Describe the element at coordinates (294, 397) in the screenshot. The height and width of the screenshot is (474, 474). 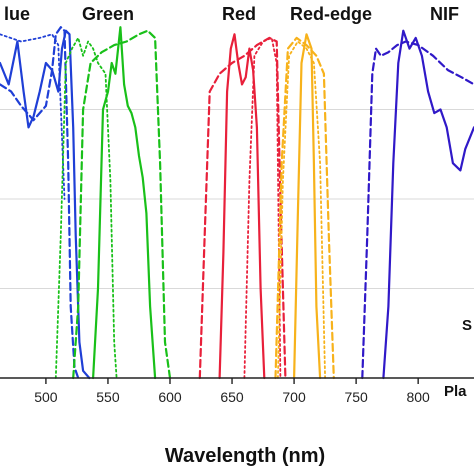
I see `x-tick-label-700: 700` at that location.